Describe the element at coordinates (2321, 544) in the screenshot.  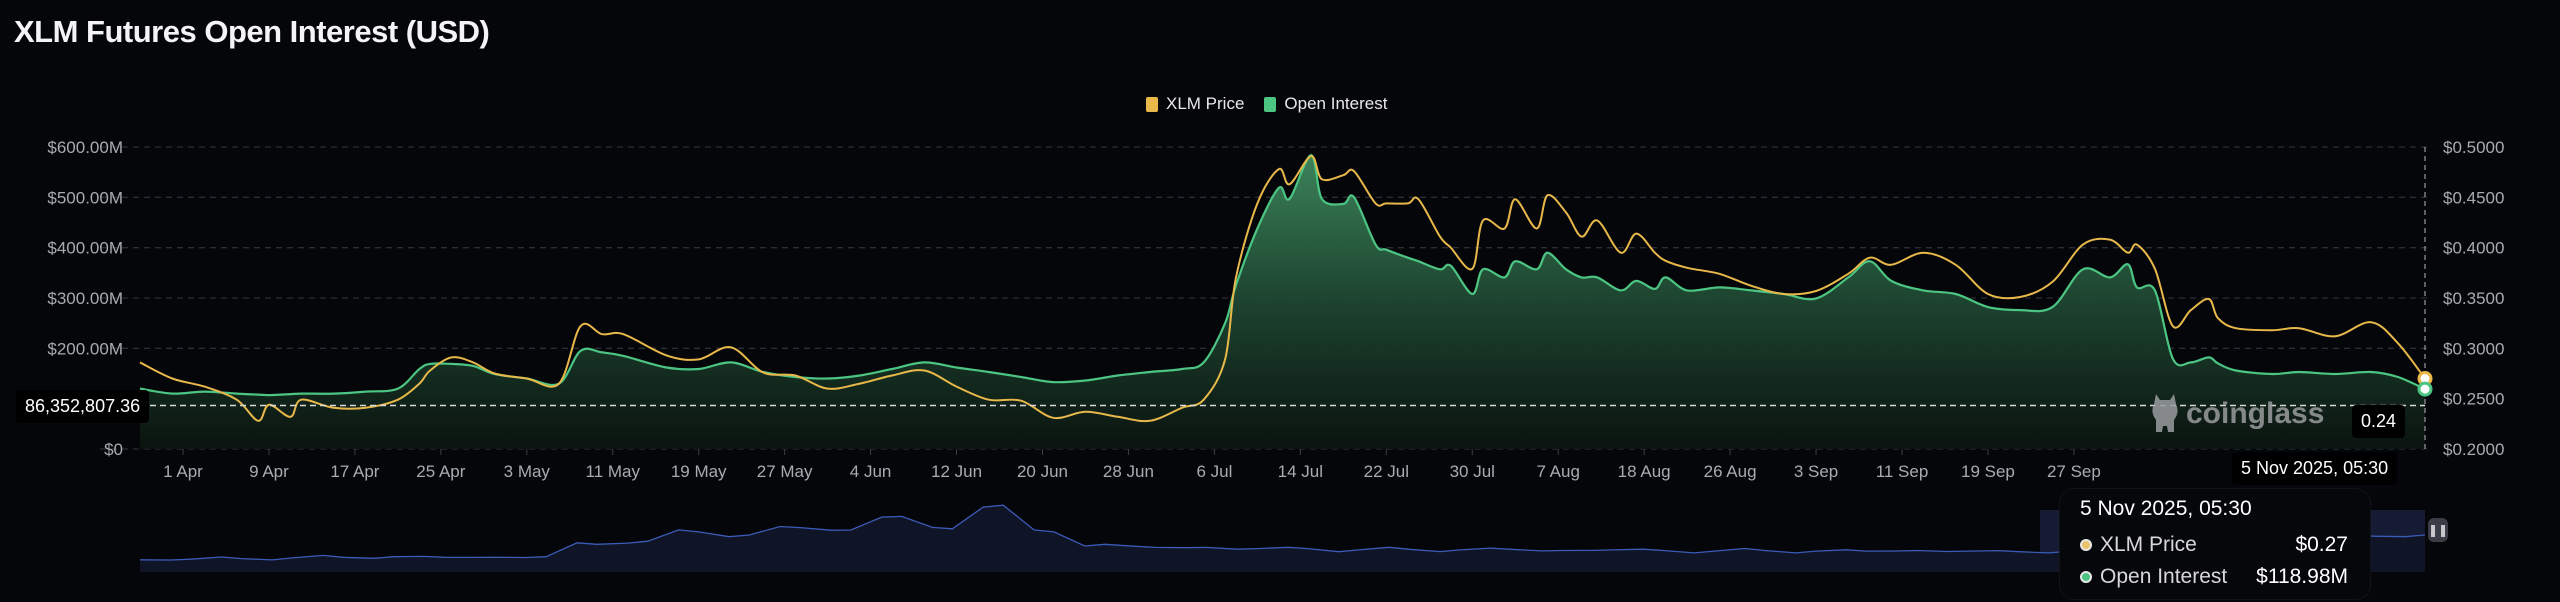
I see `tooltip-value: $0.27` at that location.